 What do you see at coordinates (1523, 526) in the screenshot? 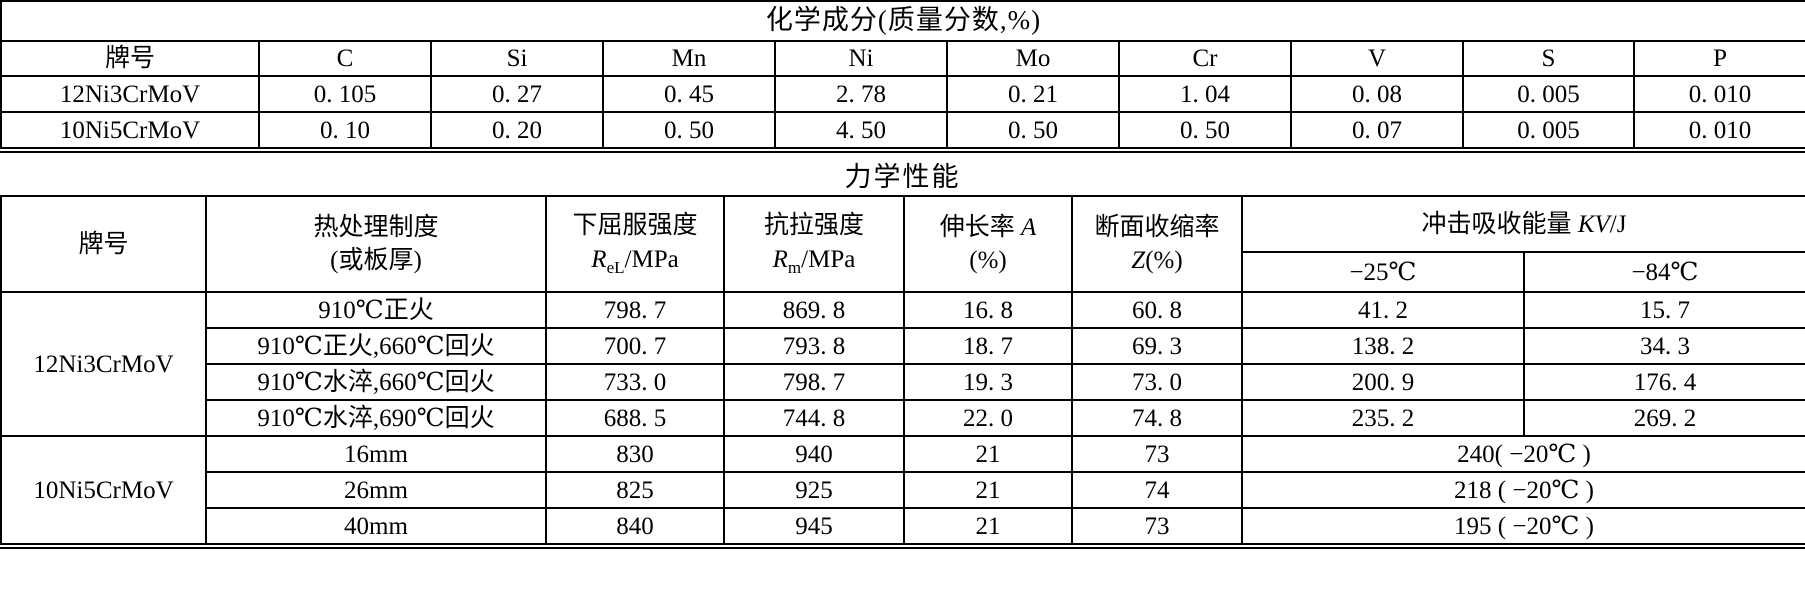
I see `impact-value-cell: 195 ( −20℃ )` at bounding box center [1523, 526].